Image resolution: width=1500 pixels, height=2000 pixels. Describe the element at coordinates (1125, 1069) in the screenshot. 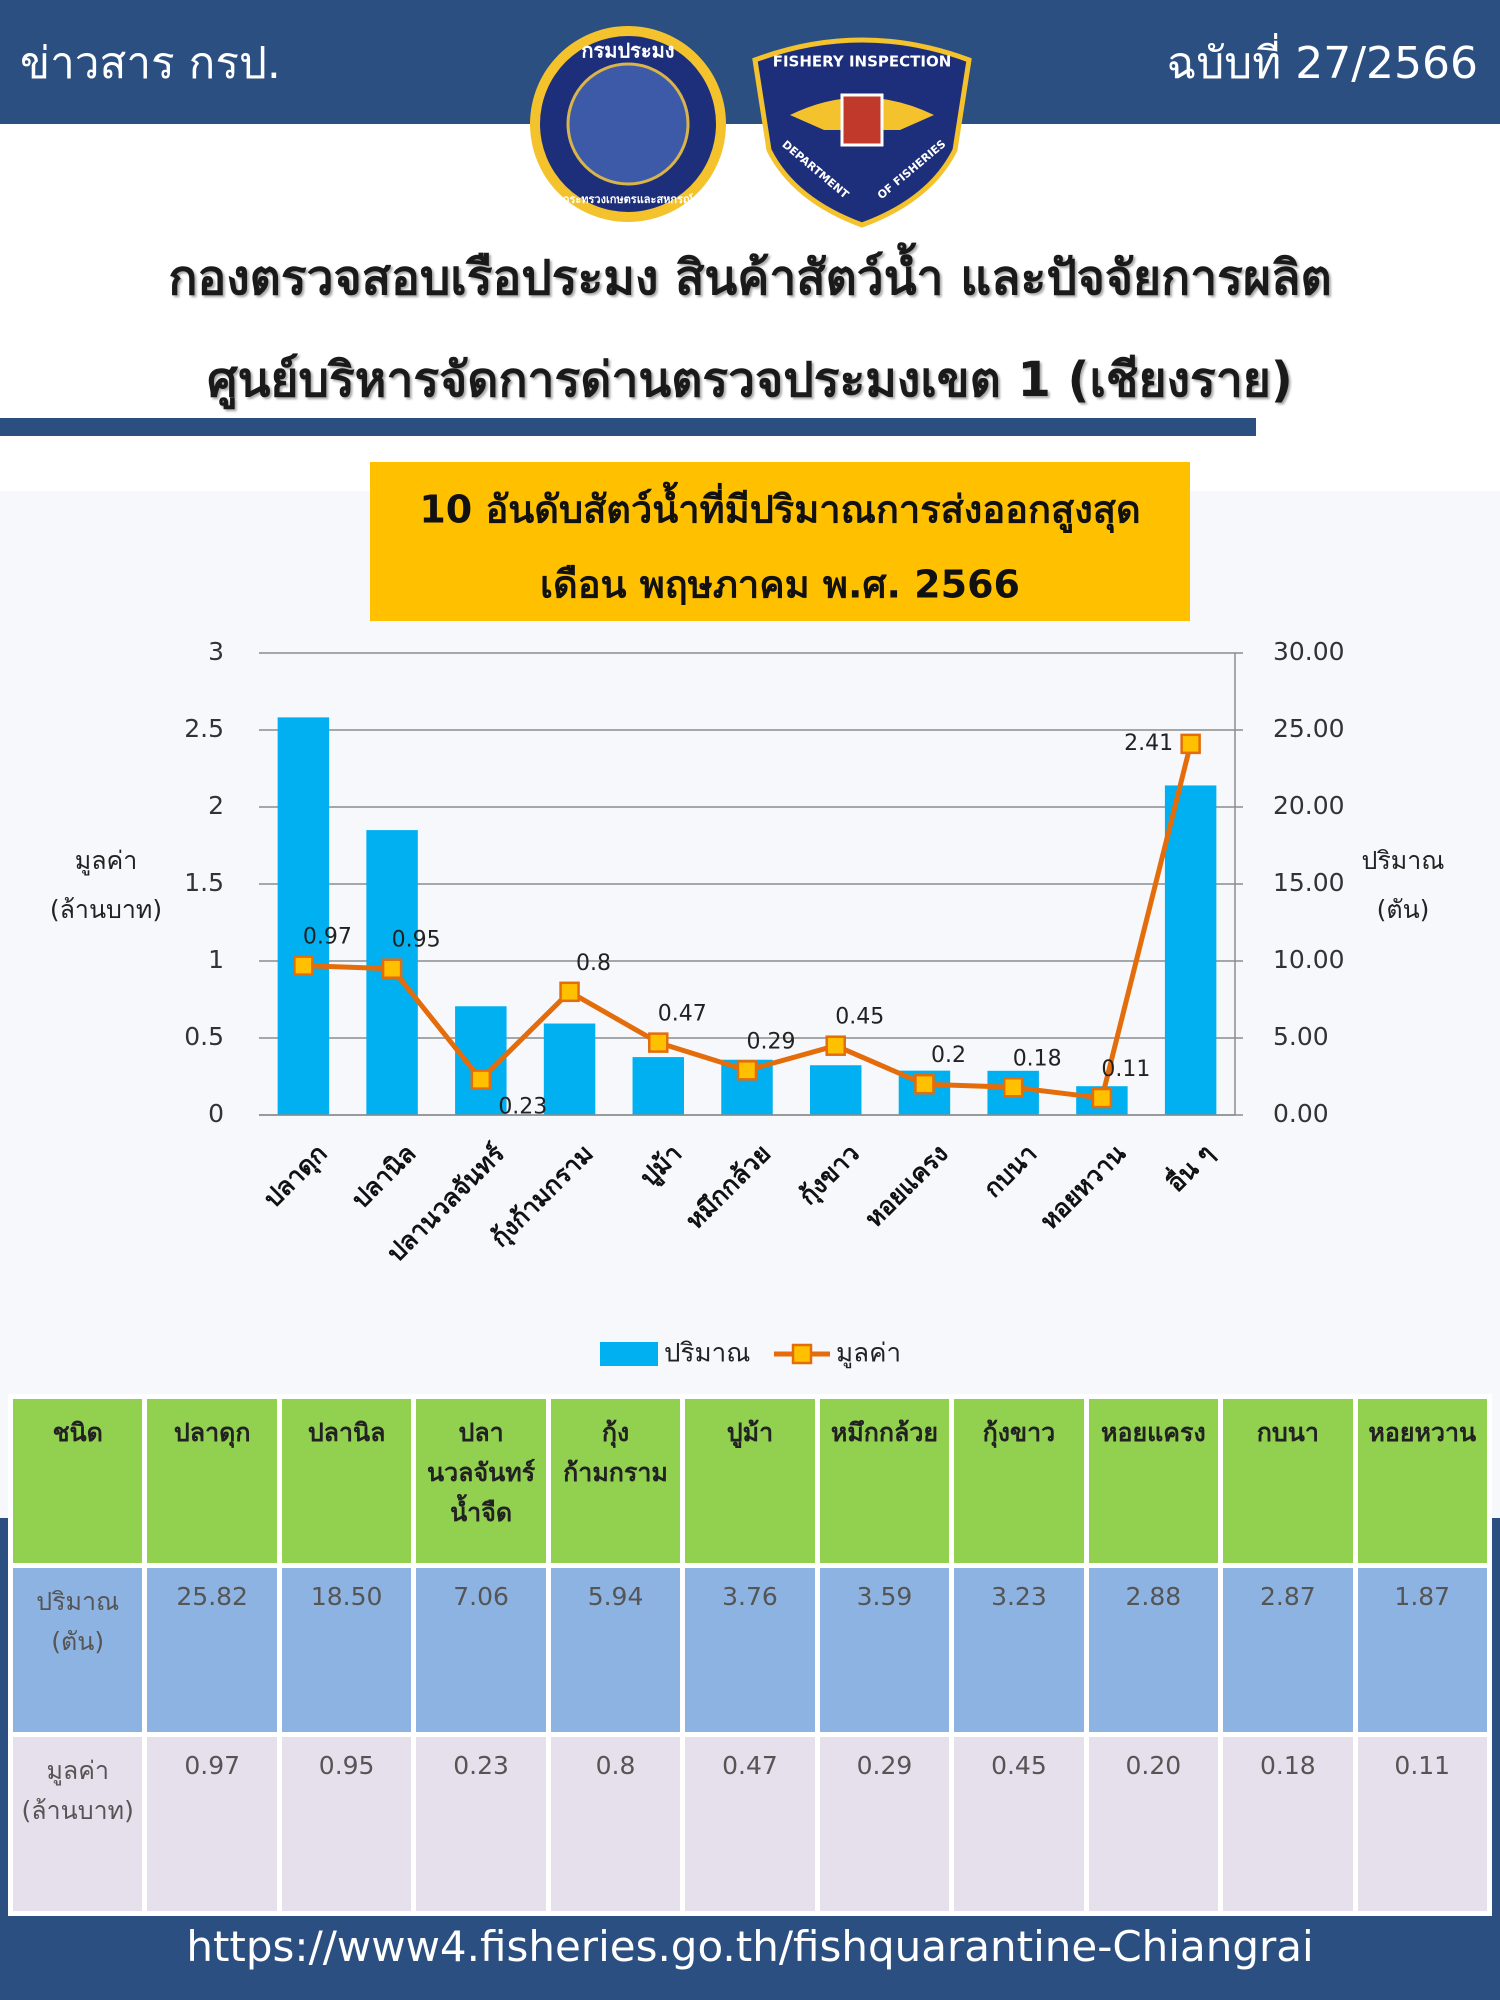

I see `data-label: 0.11` at that location.